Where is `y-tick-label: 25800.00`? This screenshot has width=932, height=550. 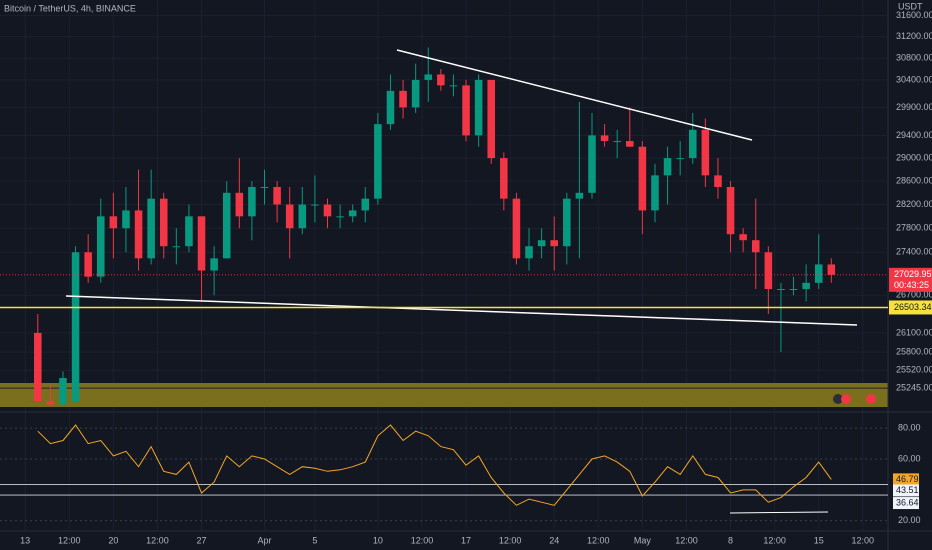 y-tick-label: 25800.00 is located at coordinates (914, 351).